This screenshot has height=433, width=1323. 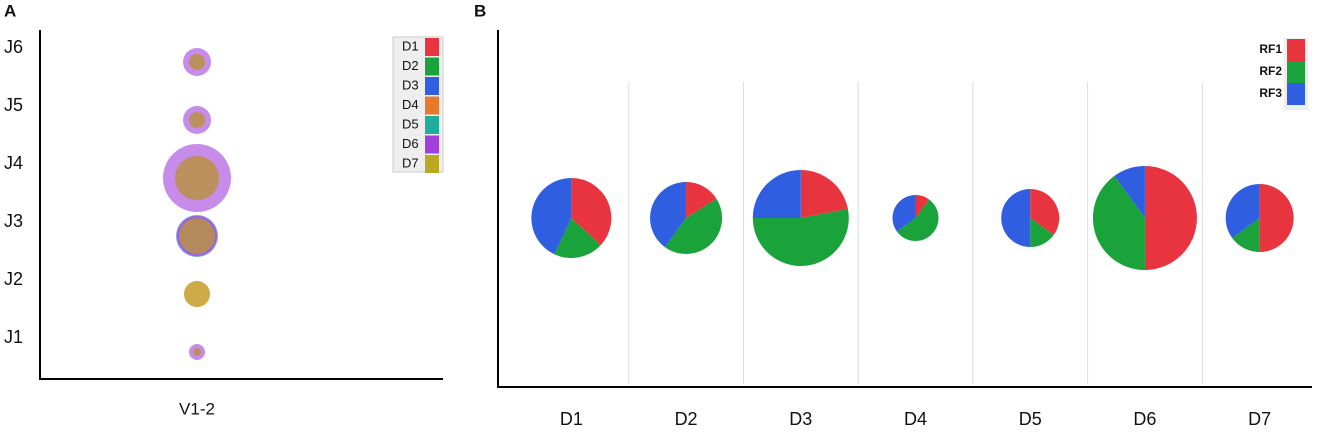 What do you see at coordinates (1030, 419) in the screenshot?
I see `x-tick-label: D5` at bounding box center [1030, 419].